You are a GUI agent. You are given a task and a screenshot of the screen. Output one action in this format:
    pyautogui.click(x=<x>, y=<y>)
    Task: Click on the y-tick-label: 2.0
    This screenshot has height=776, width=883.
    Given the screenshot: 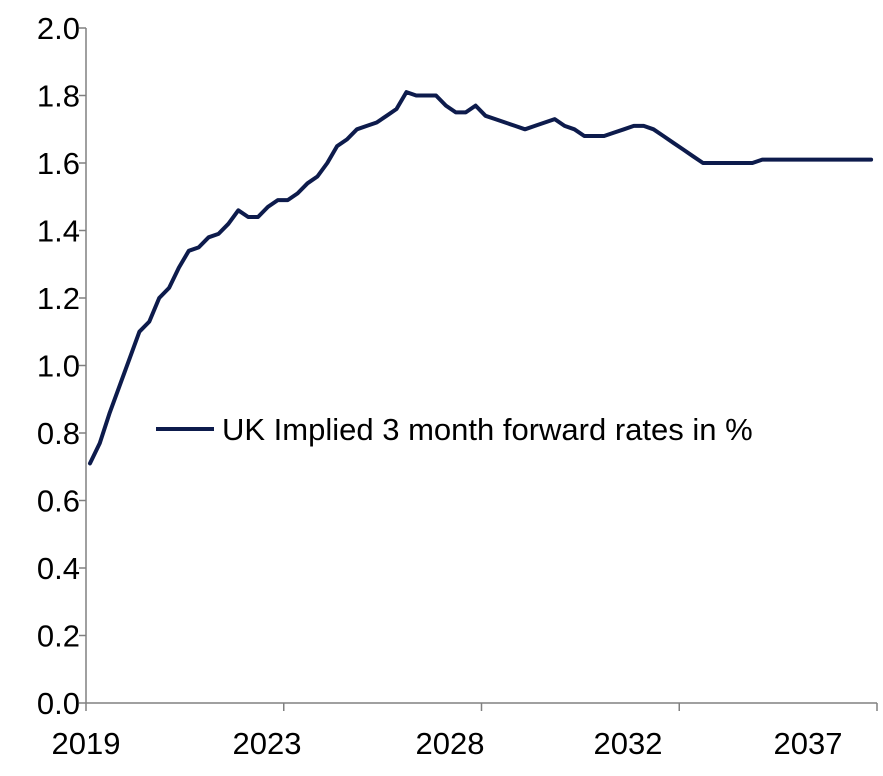 What is the action you would take?
    pyautogui.click(x=58, y=28)
    